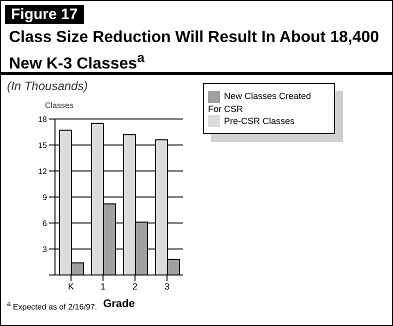  Describe the element at coordinates (194, 51) in the screenshot. I see `chart-title: Class Size Reduction Will Result In About 18,400 New K-3 Classes$^{a}$` at that location.